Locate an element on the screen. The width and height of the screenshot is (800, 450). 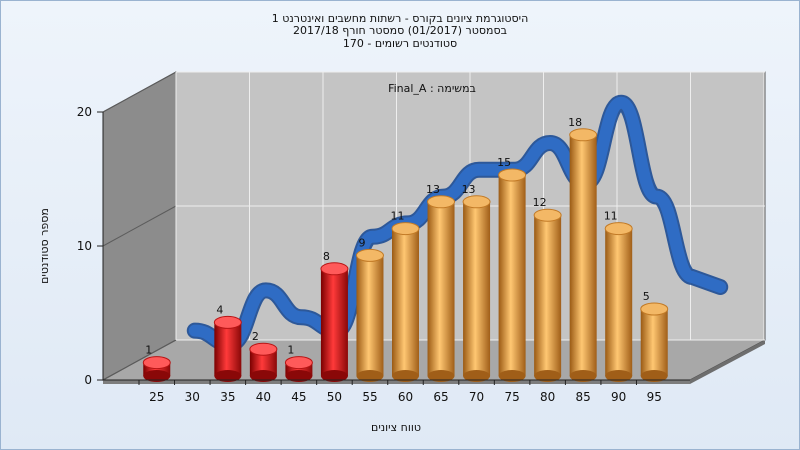
bar: 18 is located at coordinates (583, 249).